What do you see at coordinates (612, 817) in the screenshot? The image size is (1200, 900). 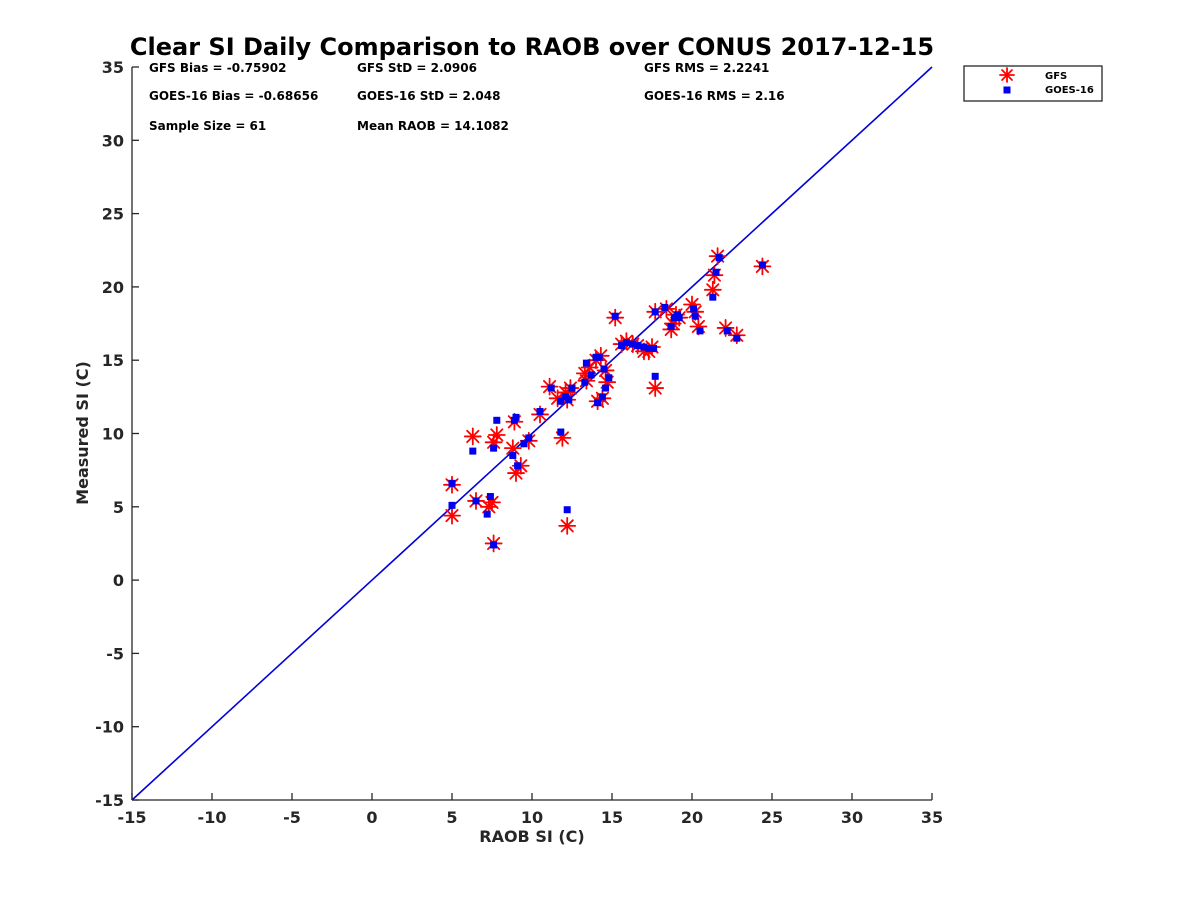 I see `x-tick-label: 15` at bounding box center [612, 817].